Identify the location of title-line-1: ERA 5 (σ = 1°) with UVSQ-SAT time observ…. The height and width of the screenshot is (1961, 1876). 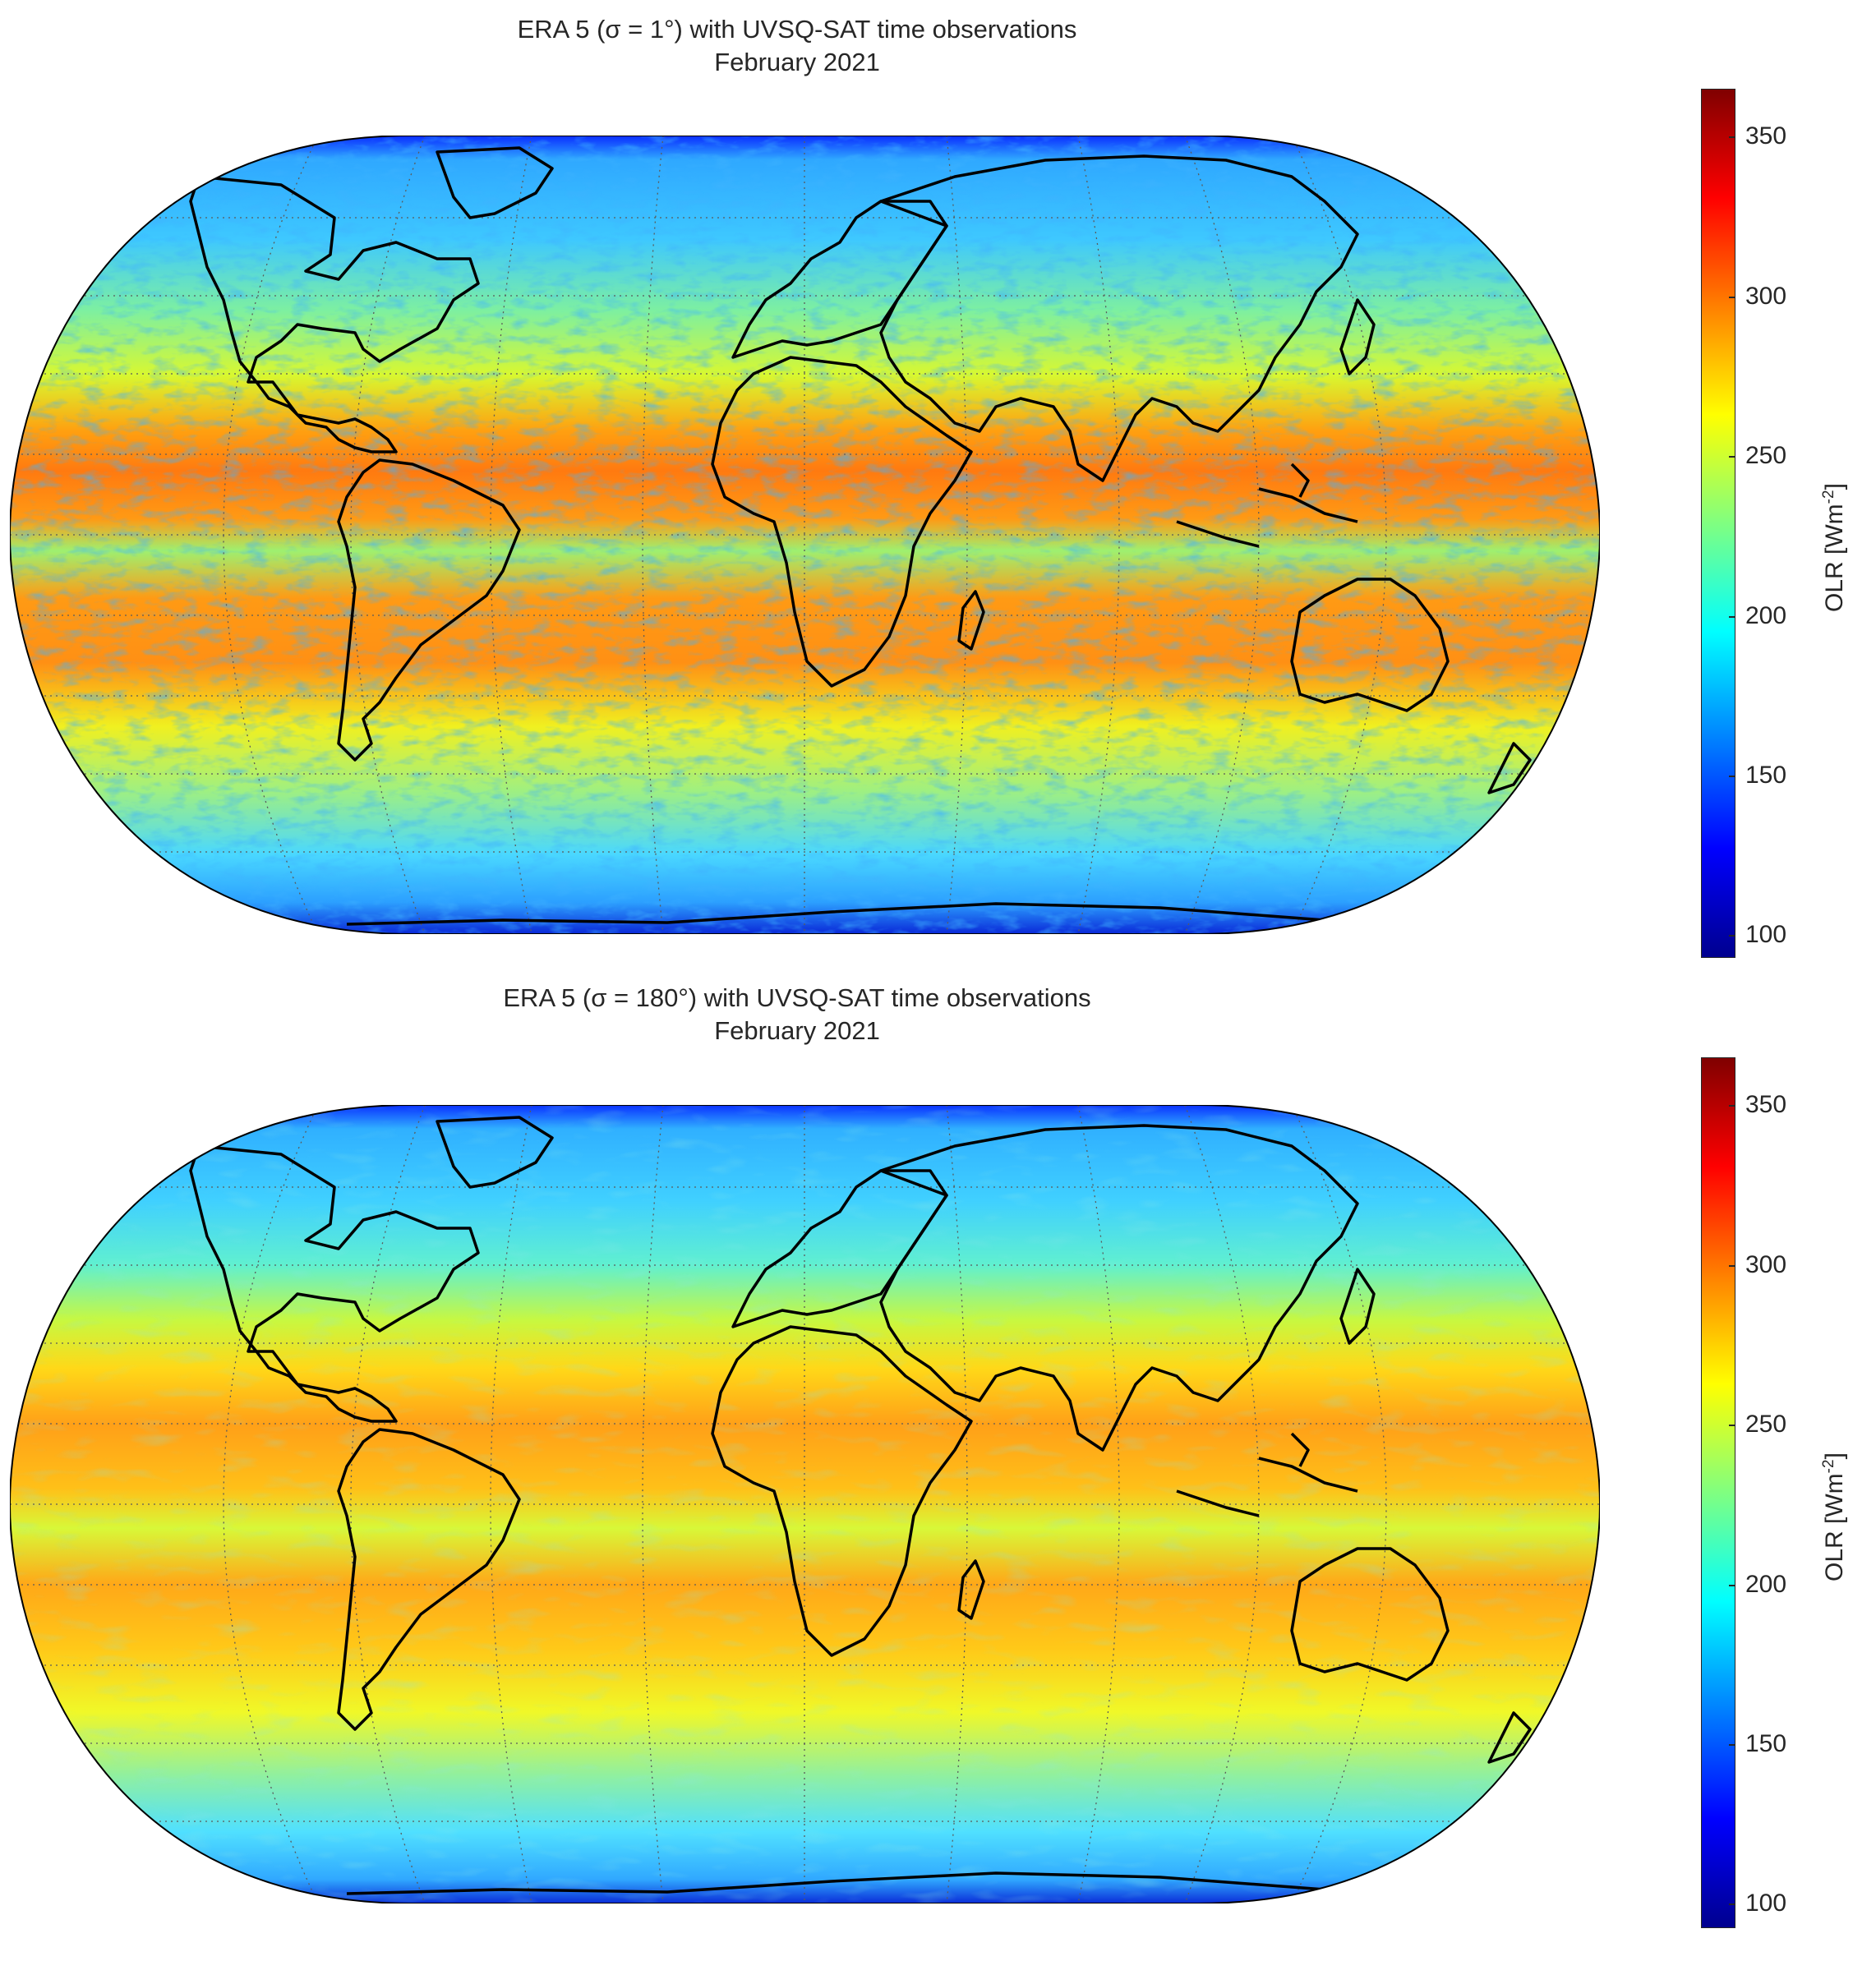
(797, 29).